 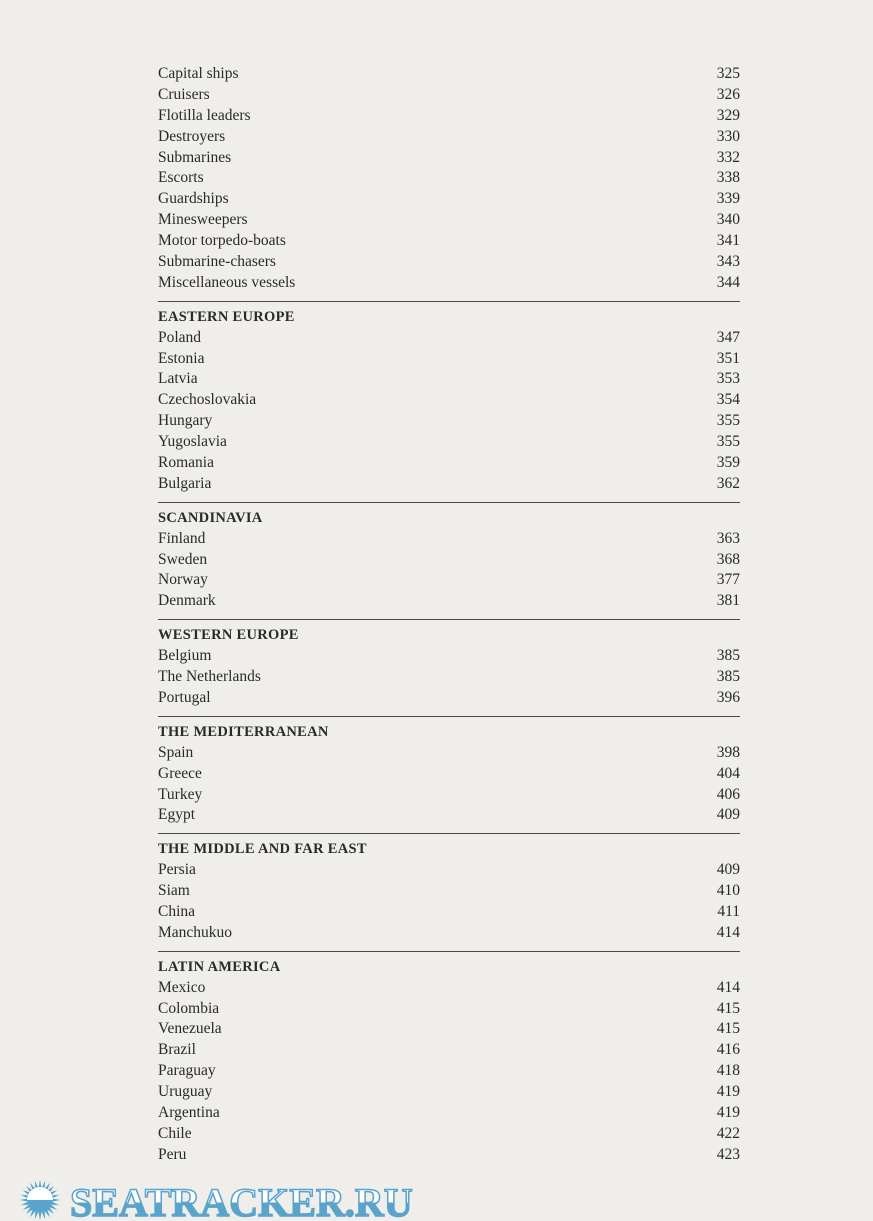 I want to click on entry-page-number: 418, so click(x=728, y=1071).